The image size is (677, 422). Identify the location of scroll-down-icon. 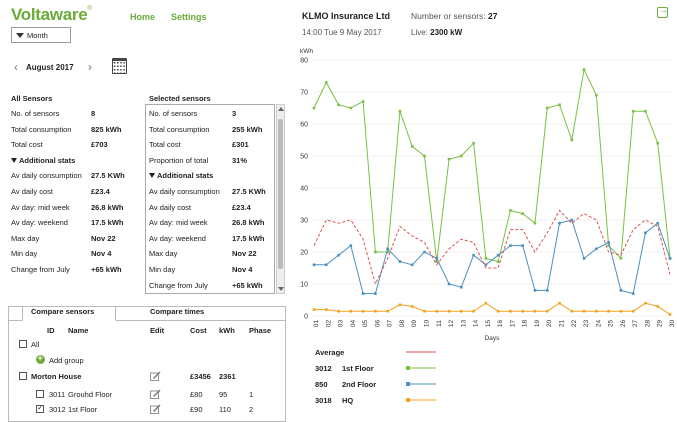
(280, 289).